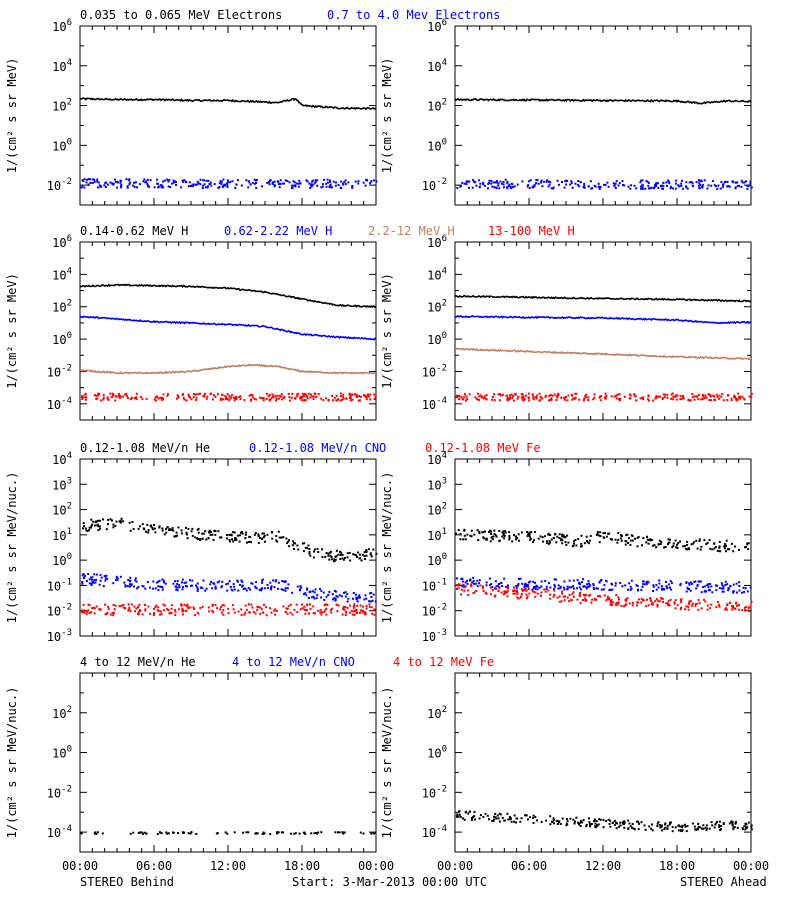 Image resolution: width=800 pixels, height=905 pixels. I want to click on legend-entry: 0.035 to 0.065 MeV Electrons, so click(181, 15).